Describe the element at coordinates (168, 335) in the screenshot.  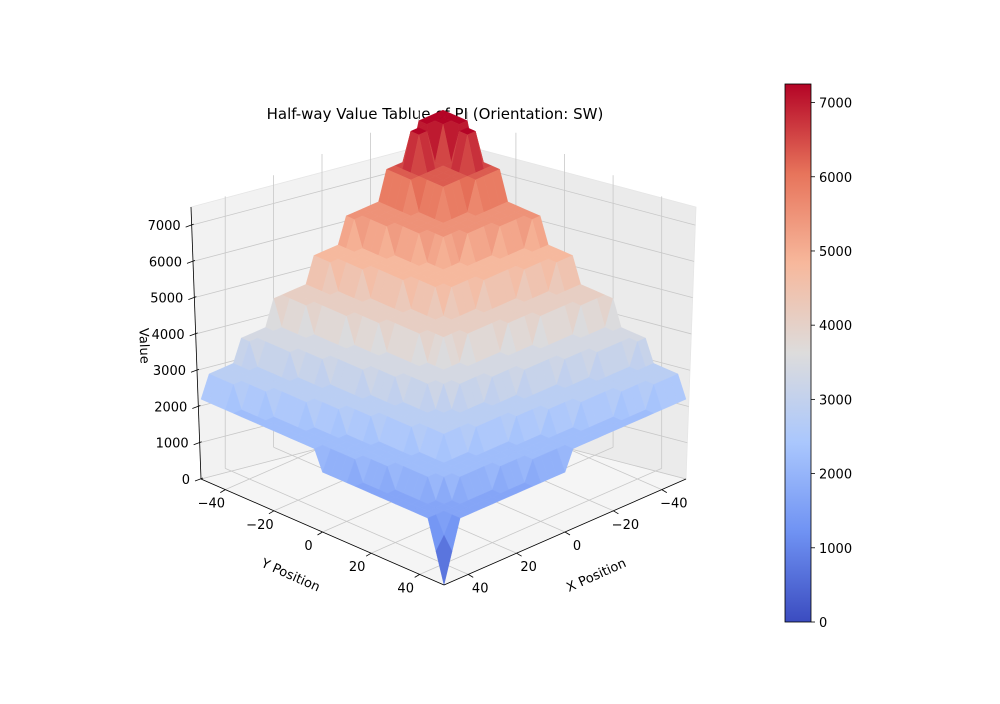
I see `z-tick-label: 4000` at that location.